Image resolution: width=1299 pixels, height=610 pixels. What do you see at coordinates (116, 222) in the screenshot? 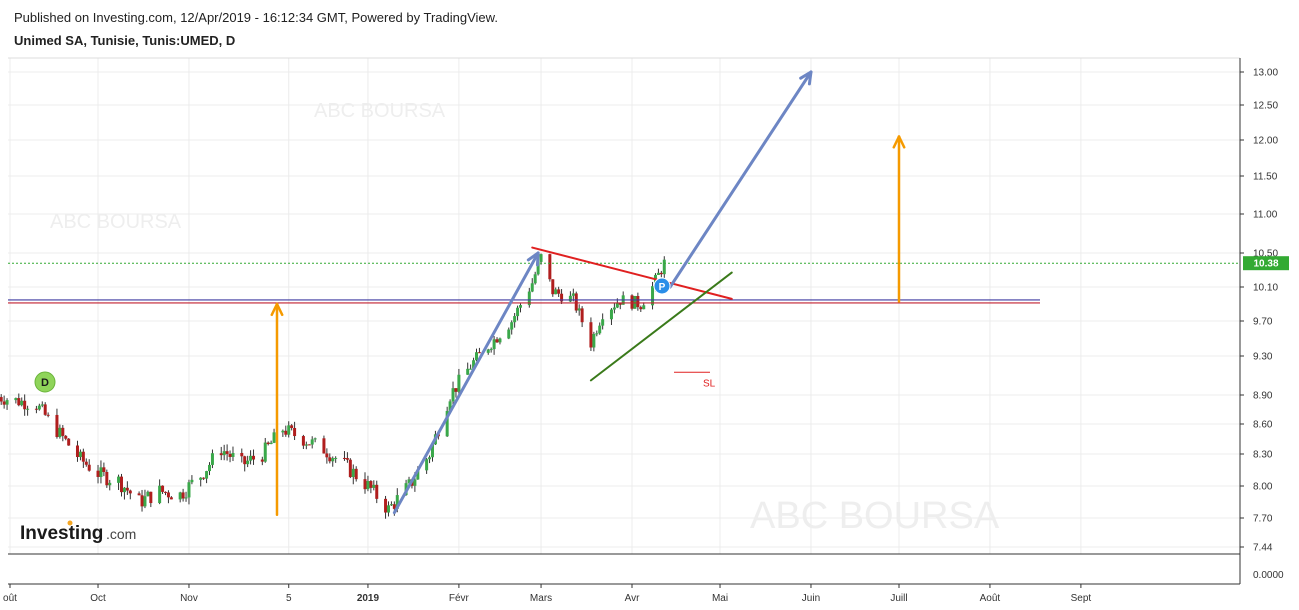
I see `watermark-2: ABC BOURSA` at bounding box center [116, 222].